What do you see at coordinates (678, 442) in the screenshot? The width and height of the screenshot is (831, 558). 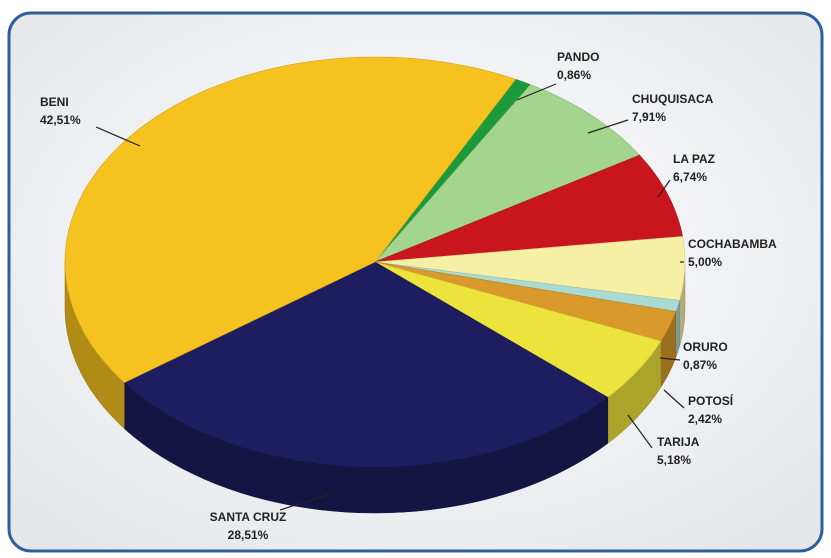 I see `slice-label: TARIJA` at bounding box center [678, 442].